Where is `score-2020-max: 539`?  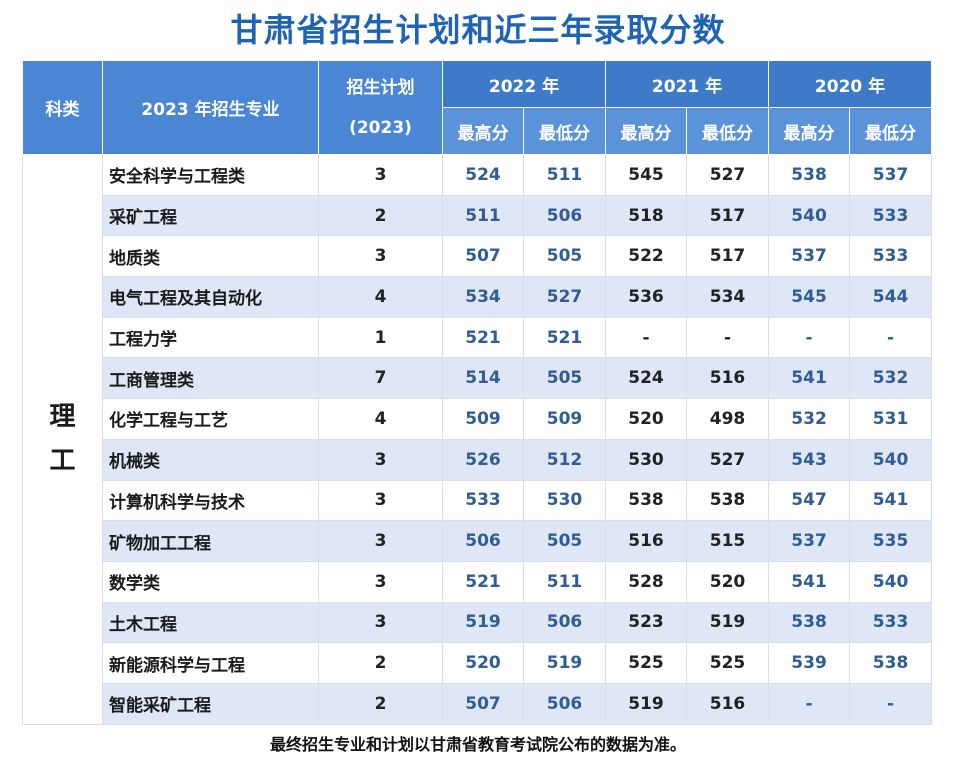
score-2020-max: 539 is located at coordinates (809, 663).